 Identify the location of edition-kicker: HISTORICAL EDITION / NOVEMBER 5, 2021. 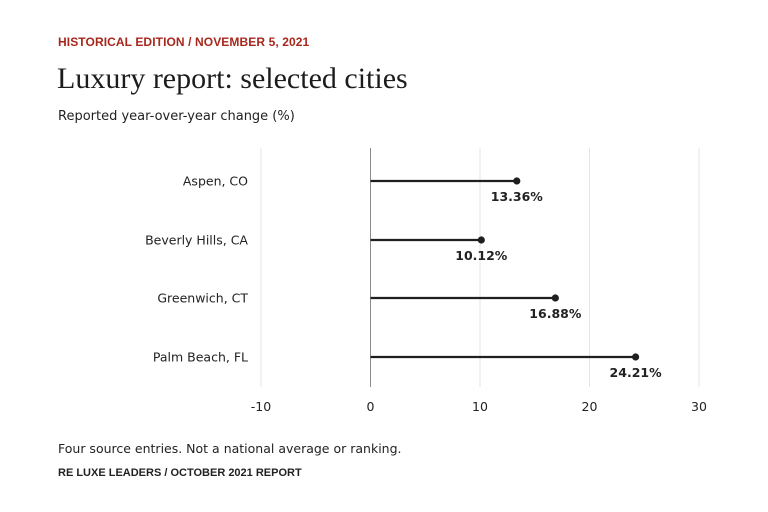
(184, 42).